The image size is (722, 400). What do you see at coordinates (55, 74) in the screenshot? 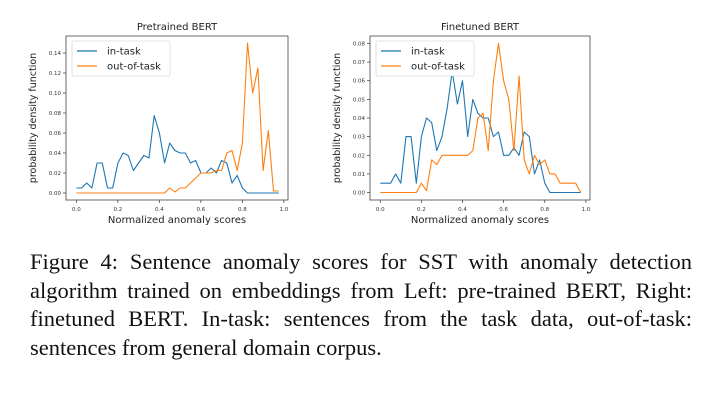
I see `y-tick-label: 0.12` at bounding box center [55, 74].